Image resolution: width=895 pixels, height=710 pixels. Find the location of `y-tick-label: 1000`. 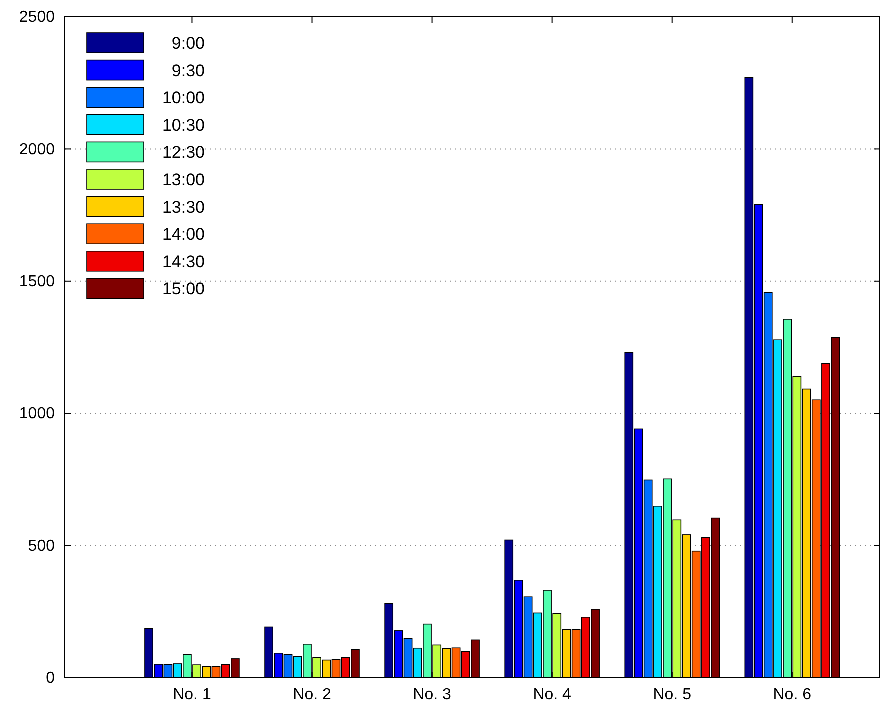

y-tick-label: 1000 is located at coordinates (37, 414).